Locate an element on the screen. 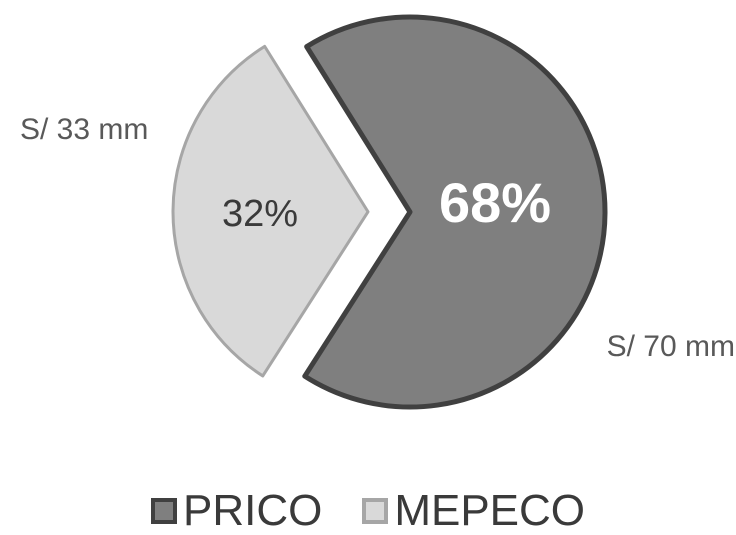 The height and width of the screenshot is (535, 736). legend: PRICO MEPECO is located at coordinates (368, 511).